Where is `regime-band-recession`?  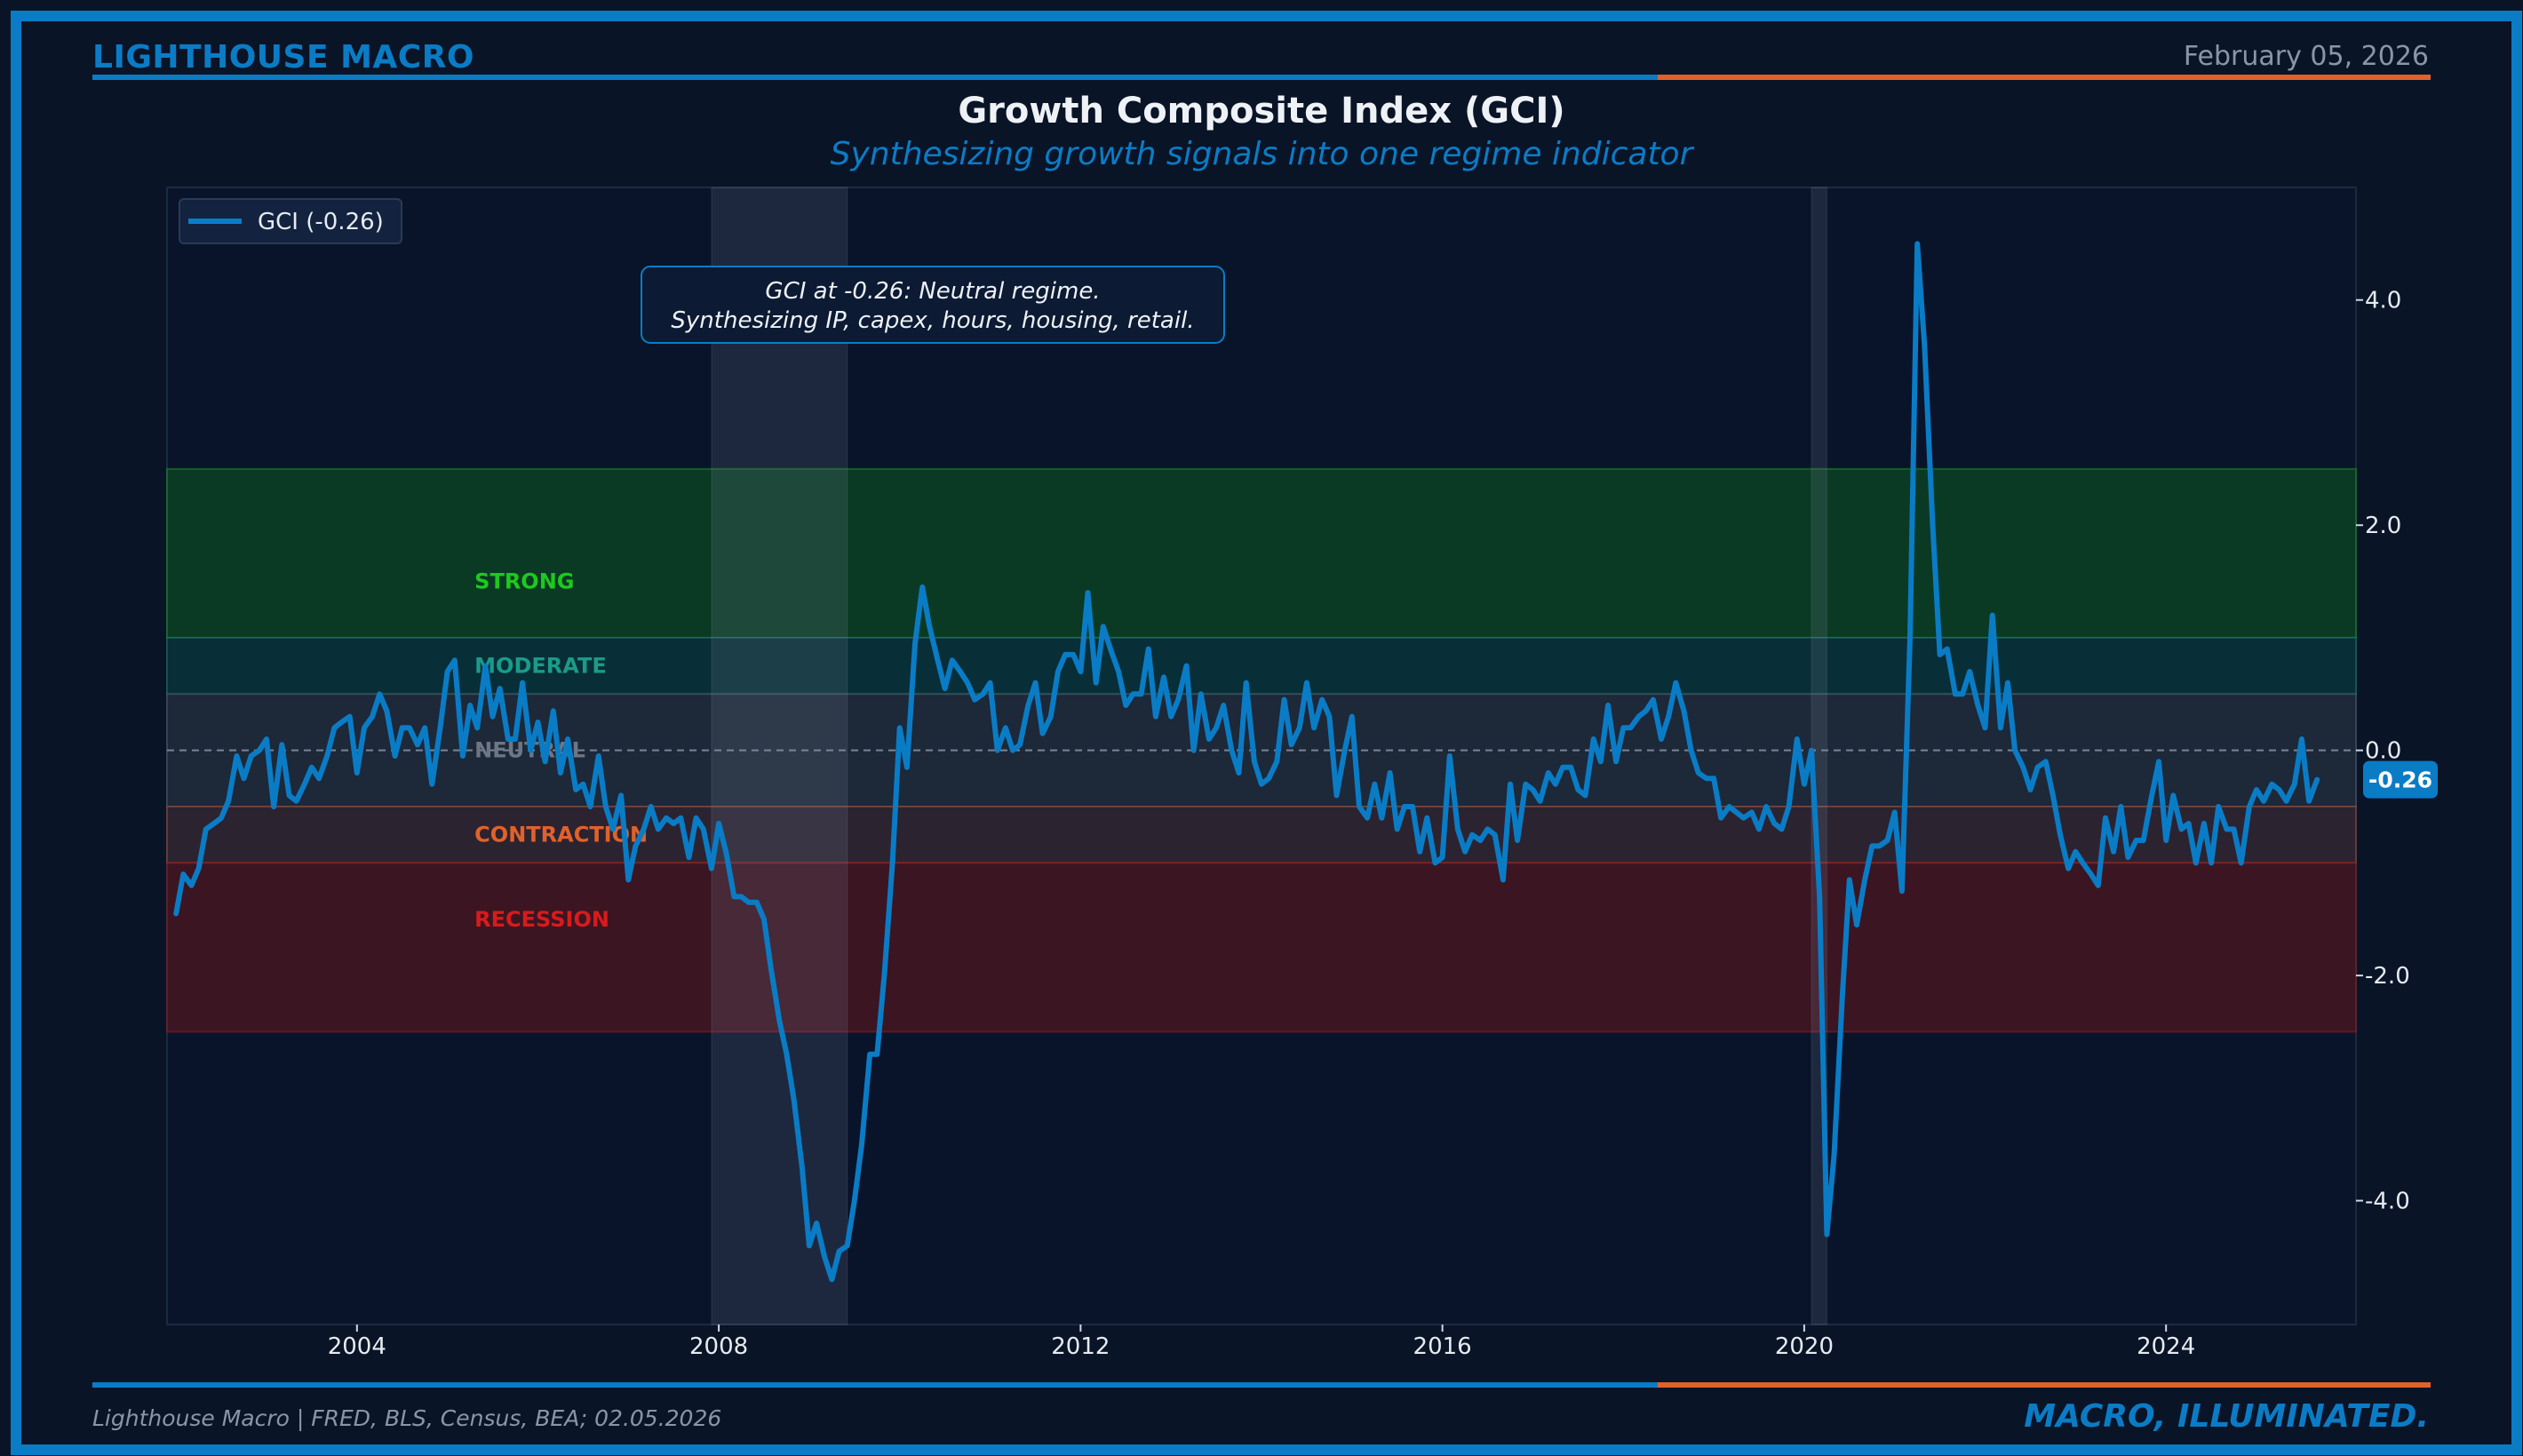 regime-band-recession is located at coordinates (1261, 948).